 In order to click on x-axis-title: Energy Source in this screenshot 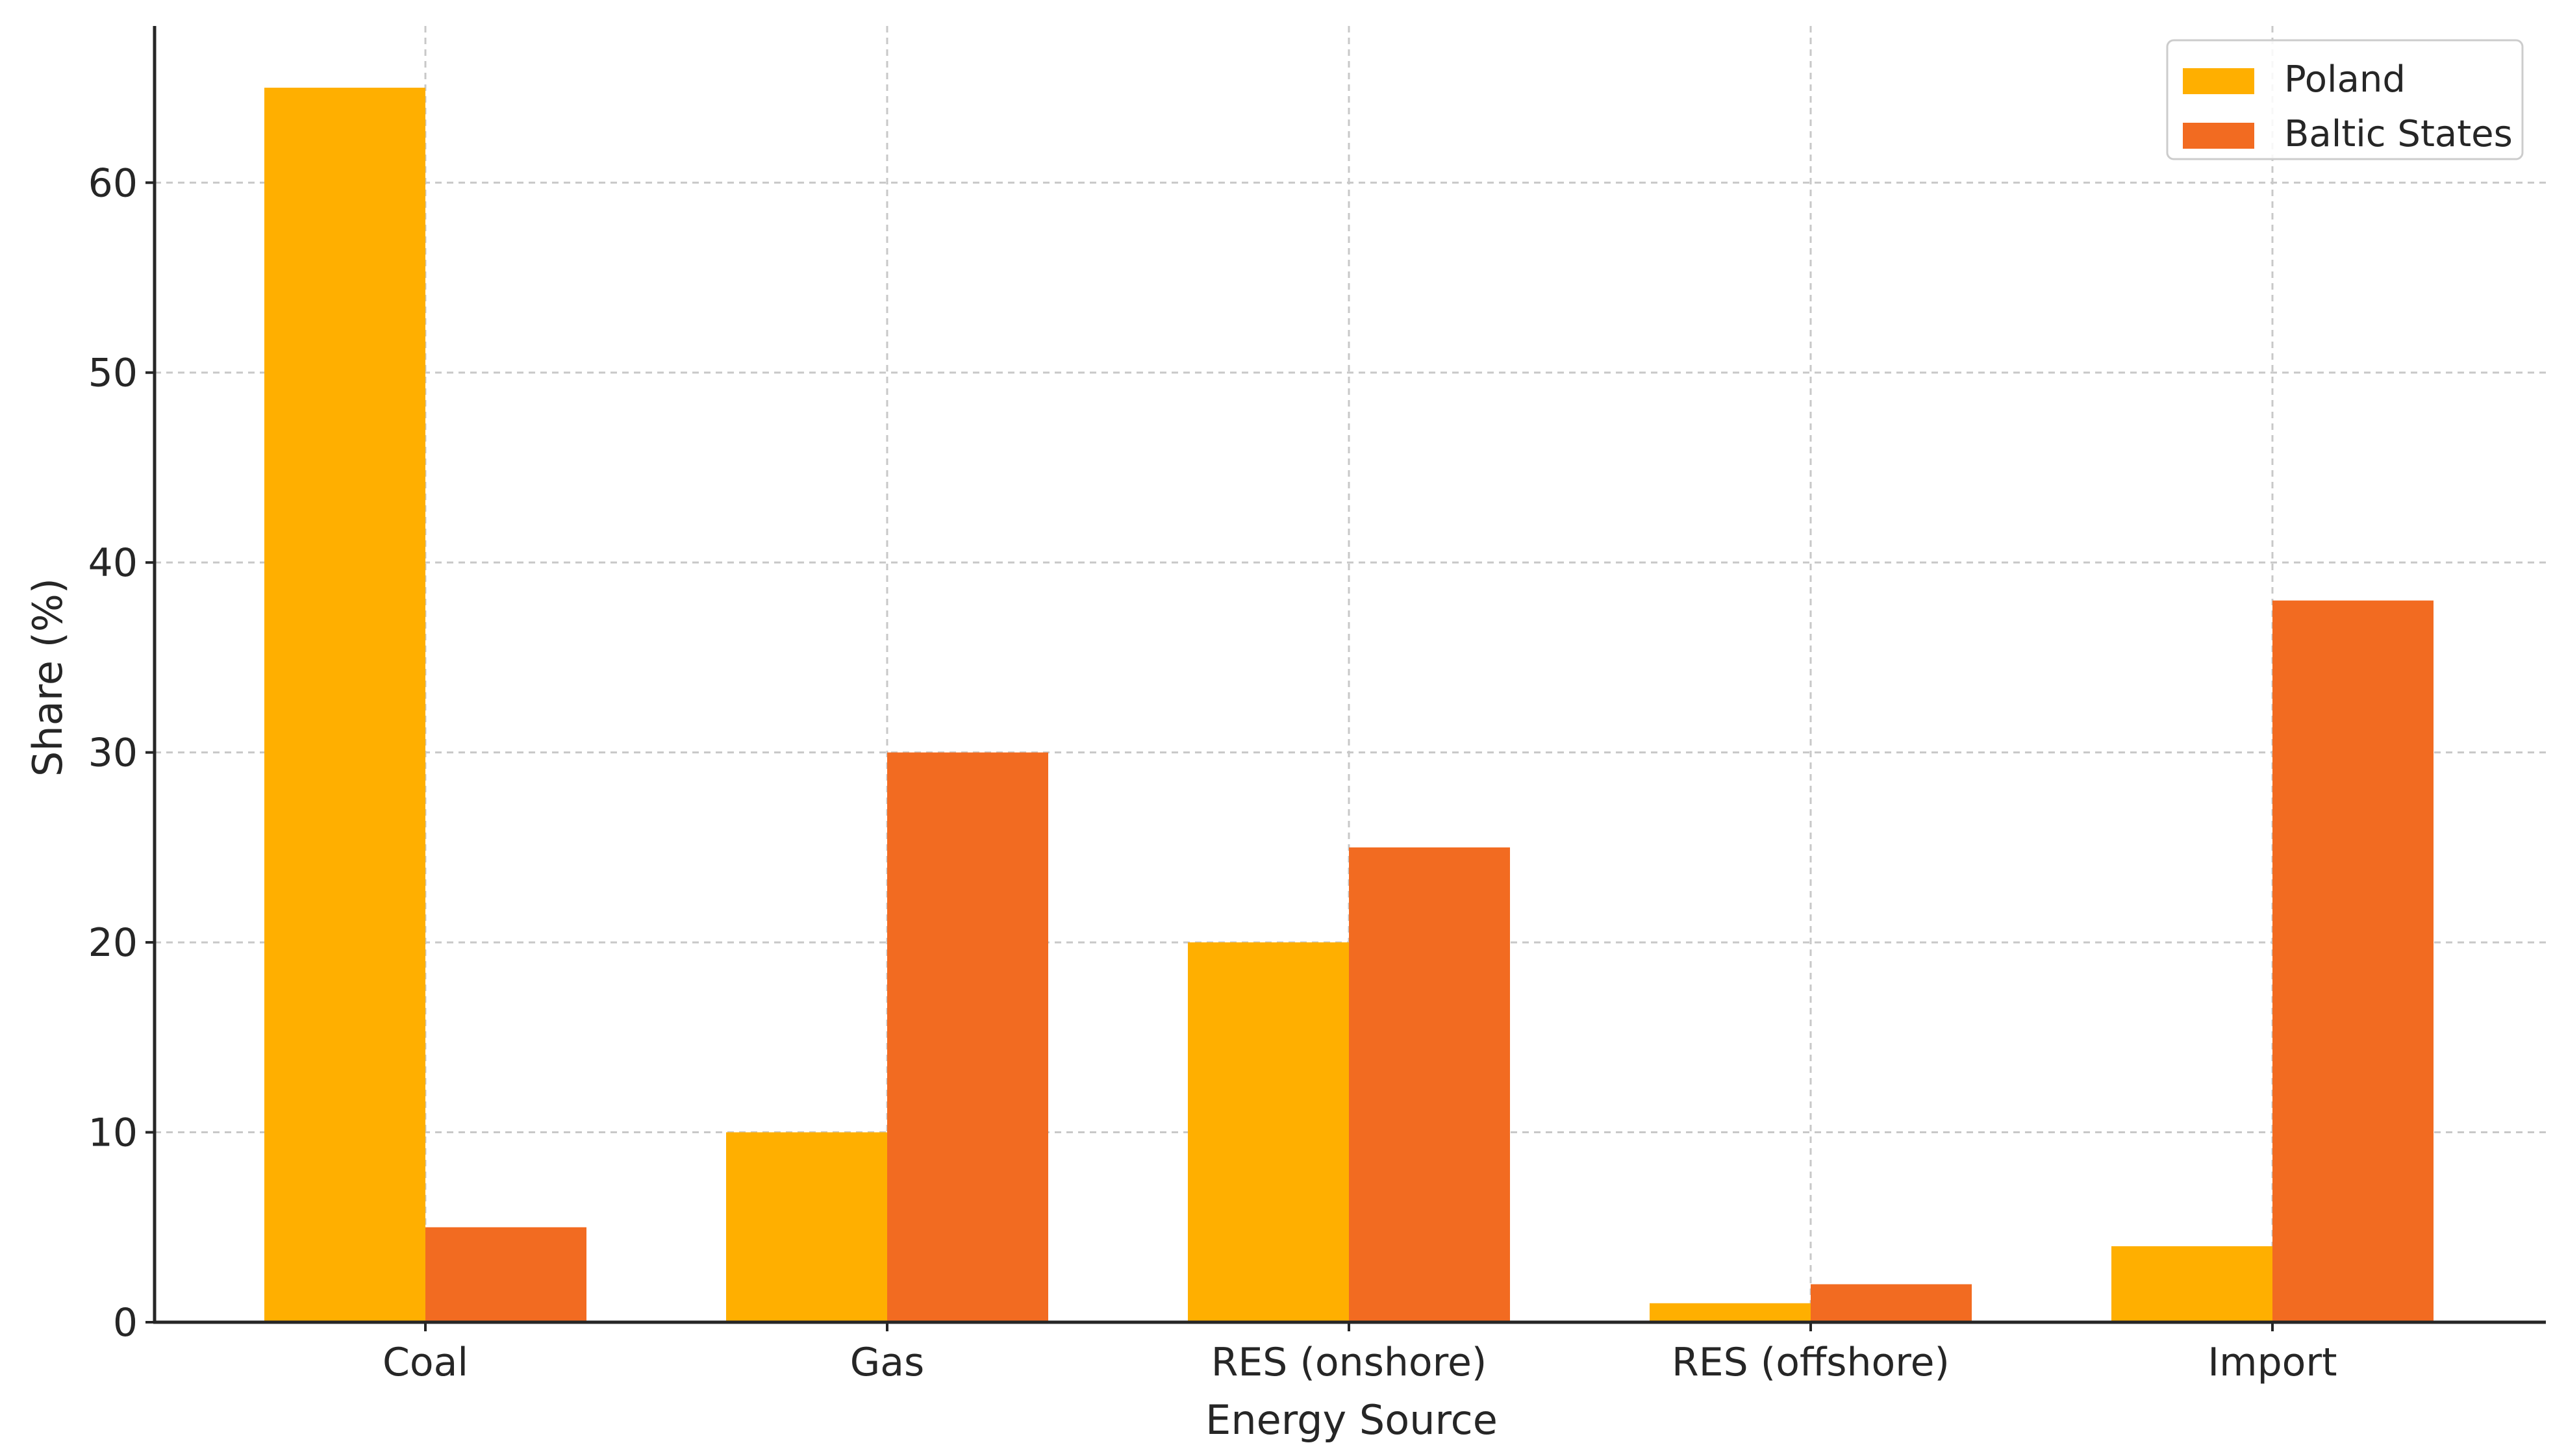, I will do `click(1351, 1420)`.